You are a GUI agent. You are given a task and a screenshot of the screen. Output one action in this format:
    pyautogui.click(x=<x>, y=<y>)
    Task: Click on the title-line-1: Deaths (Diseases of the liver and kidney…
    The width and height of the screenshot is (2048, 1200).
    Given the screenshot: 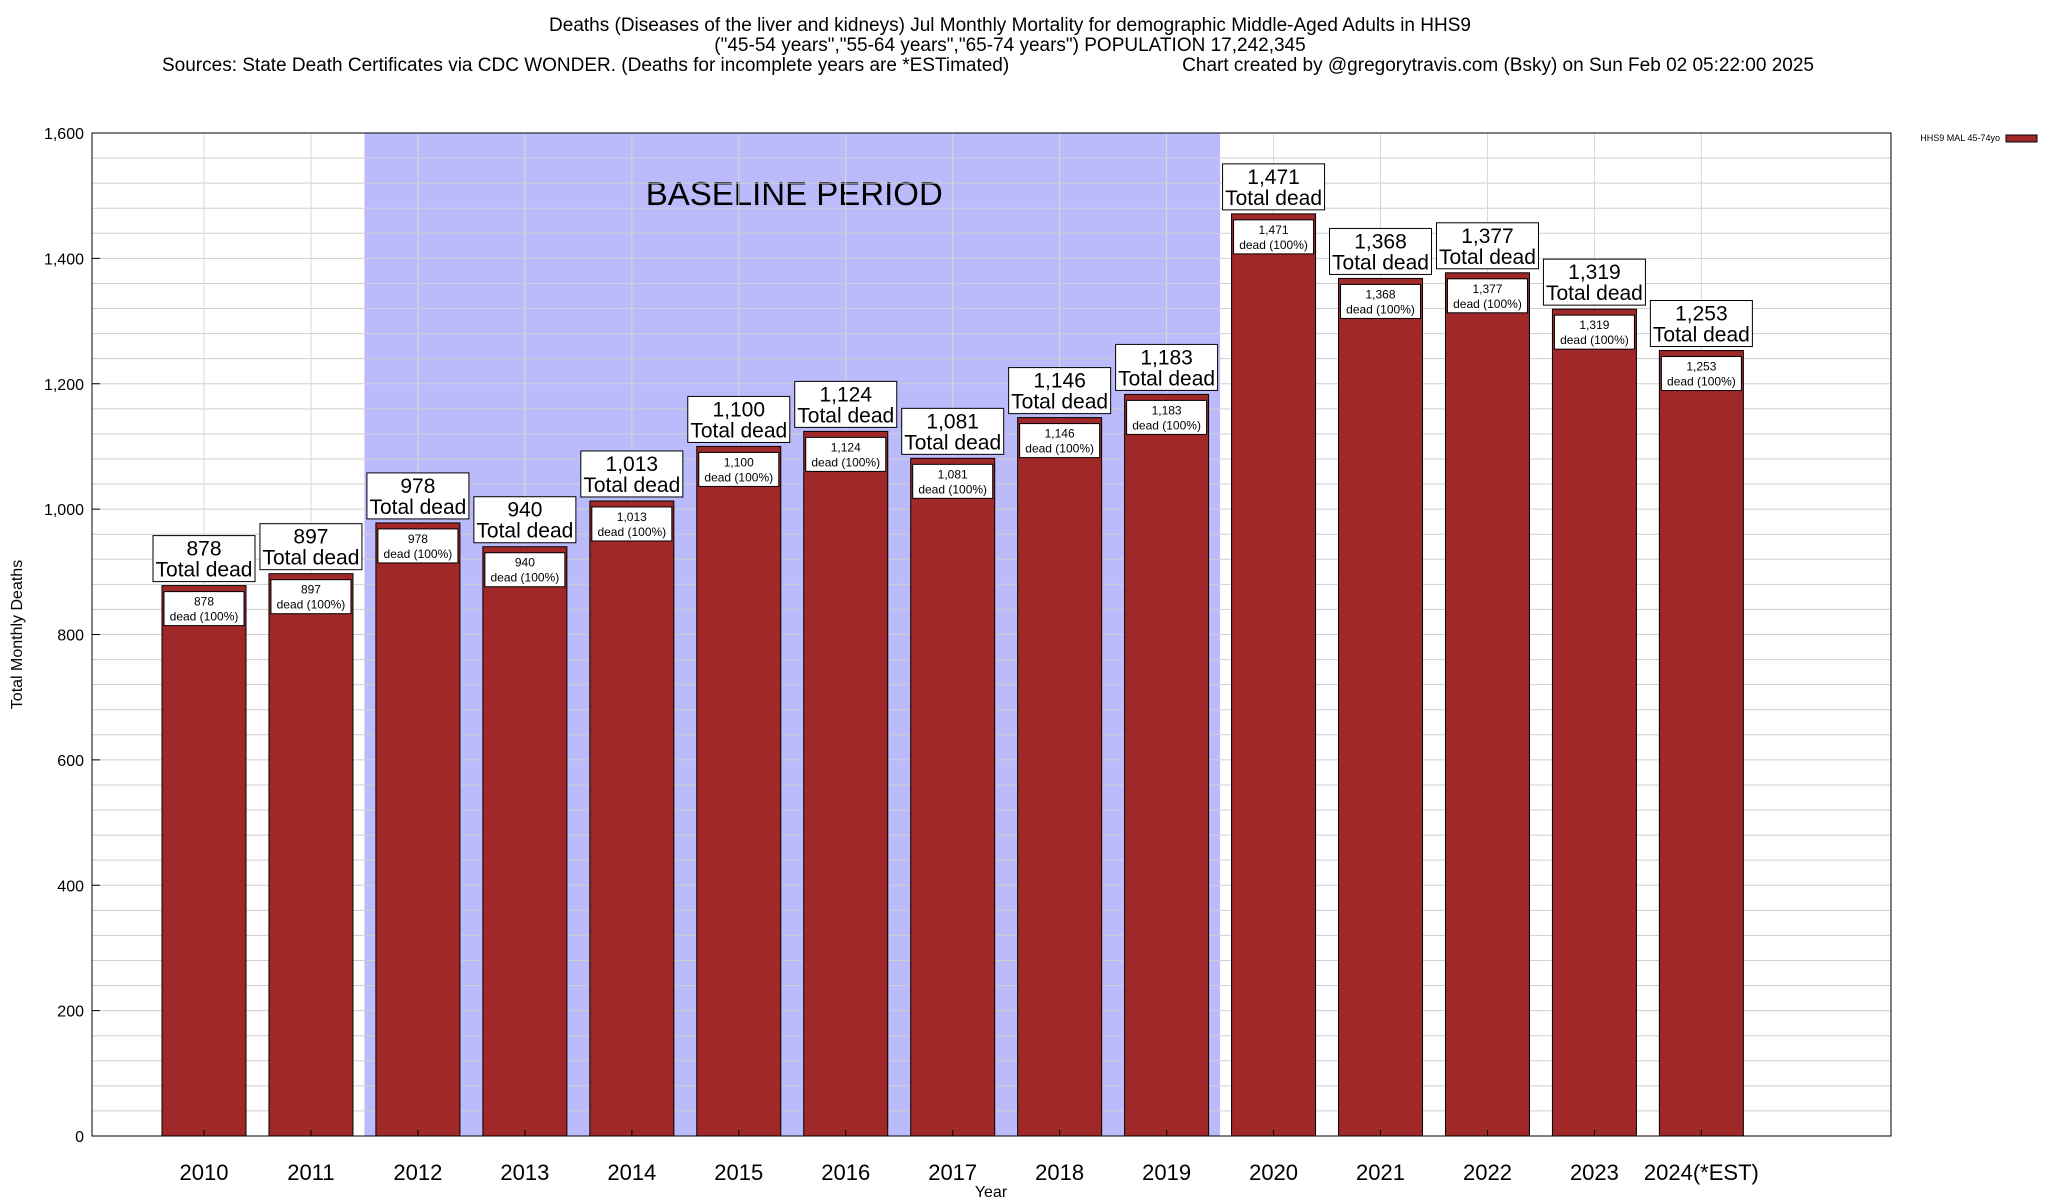 What is the action you would take?
    pyautogui.click(x=1010, y=25)
    